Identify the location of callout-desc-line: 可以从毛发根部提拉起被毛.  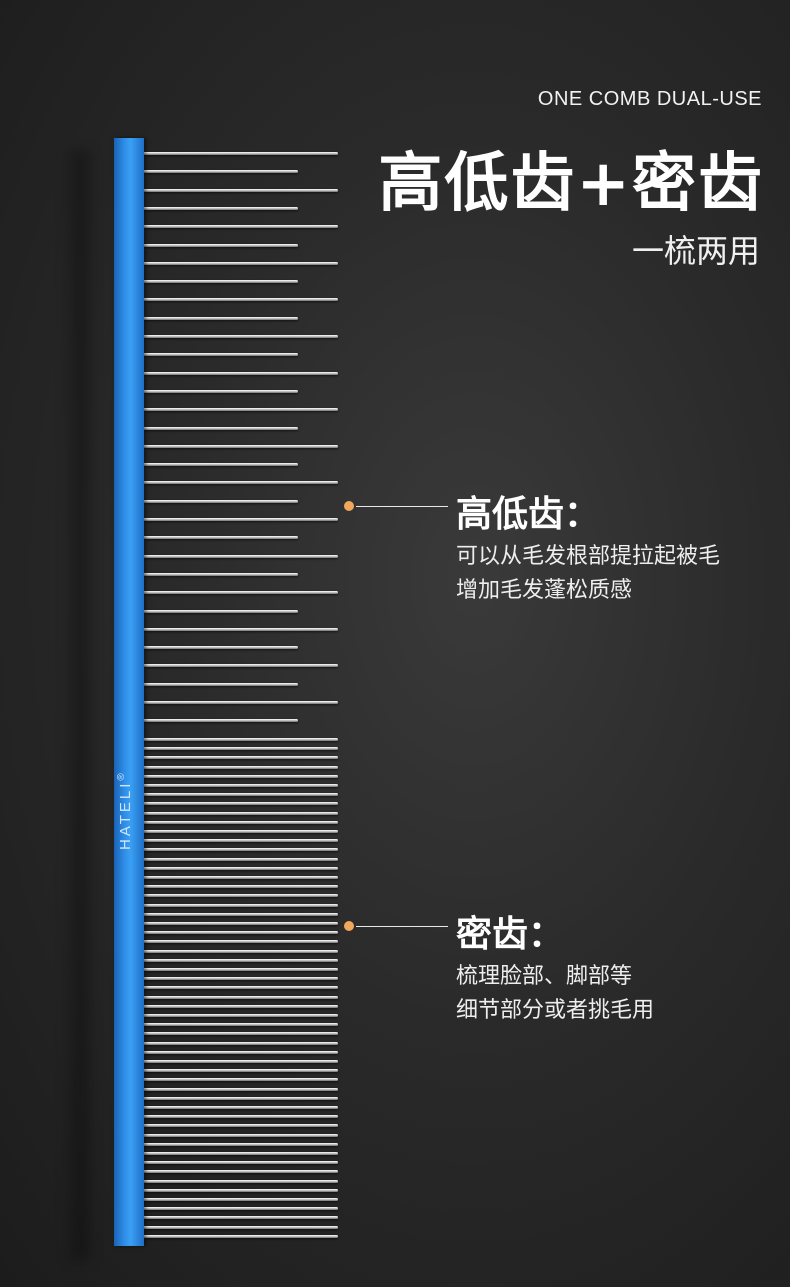
(588, 556).